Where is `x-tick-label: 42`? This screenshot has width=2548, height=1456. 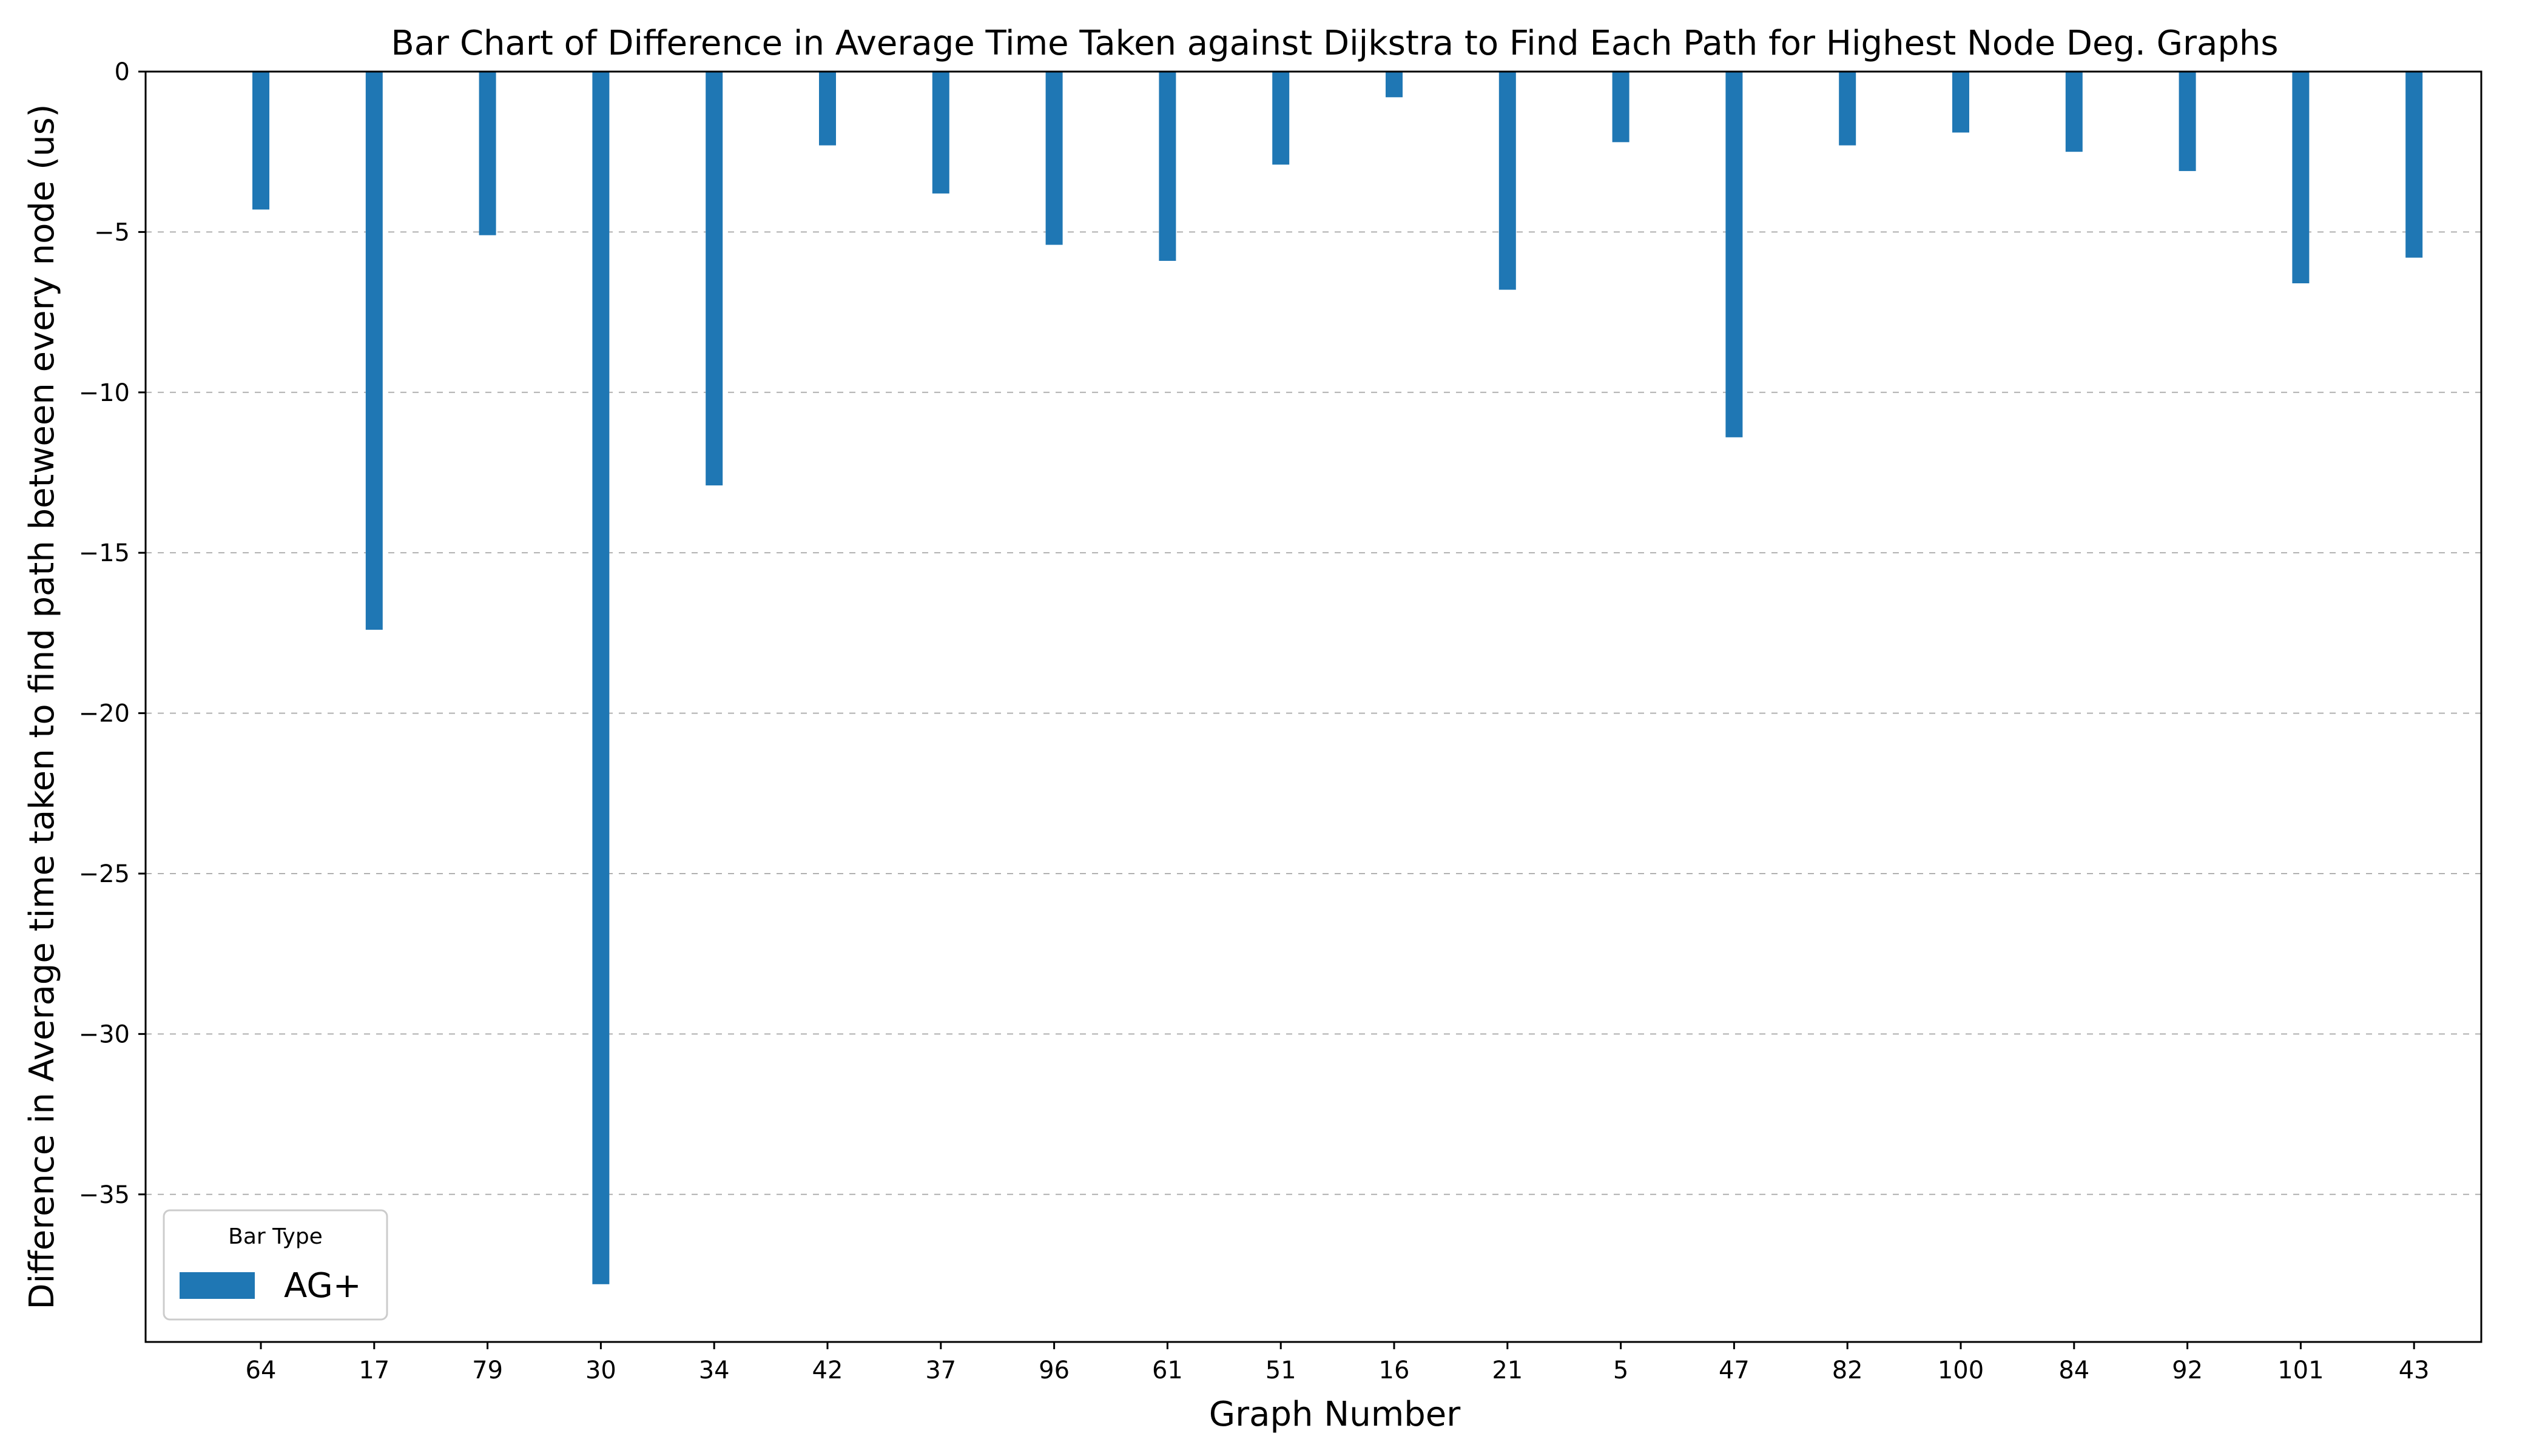
x-tick-label: 42 is located at coordinates (827, 1370).